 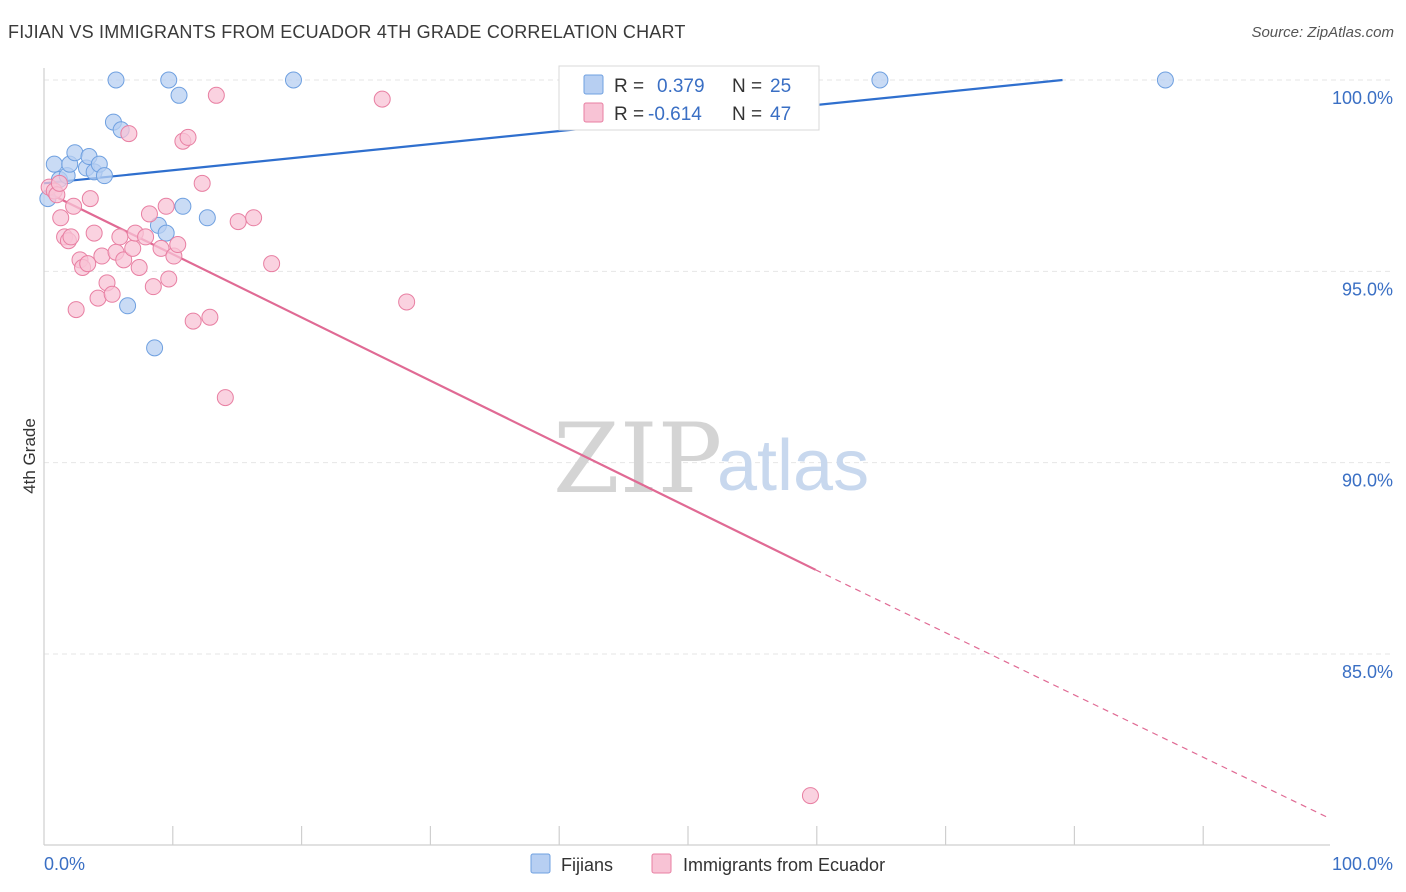 I want to click on stats-swatch-ecuador, so click(x=593, y=112).